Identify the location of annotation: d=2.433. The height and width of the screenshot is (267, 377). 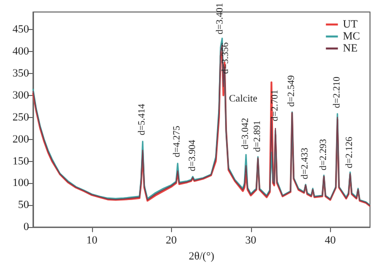
(305, 163).